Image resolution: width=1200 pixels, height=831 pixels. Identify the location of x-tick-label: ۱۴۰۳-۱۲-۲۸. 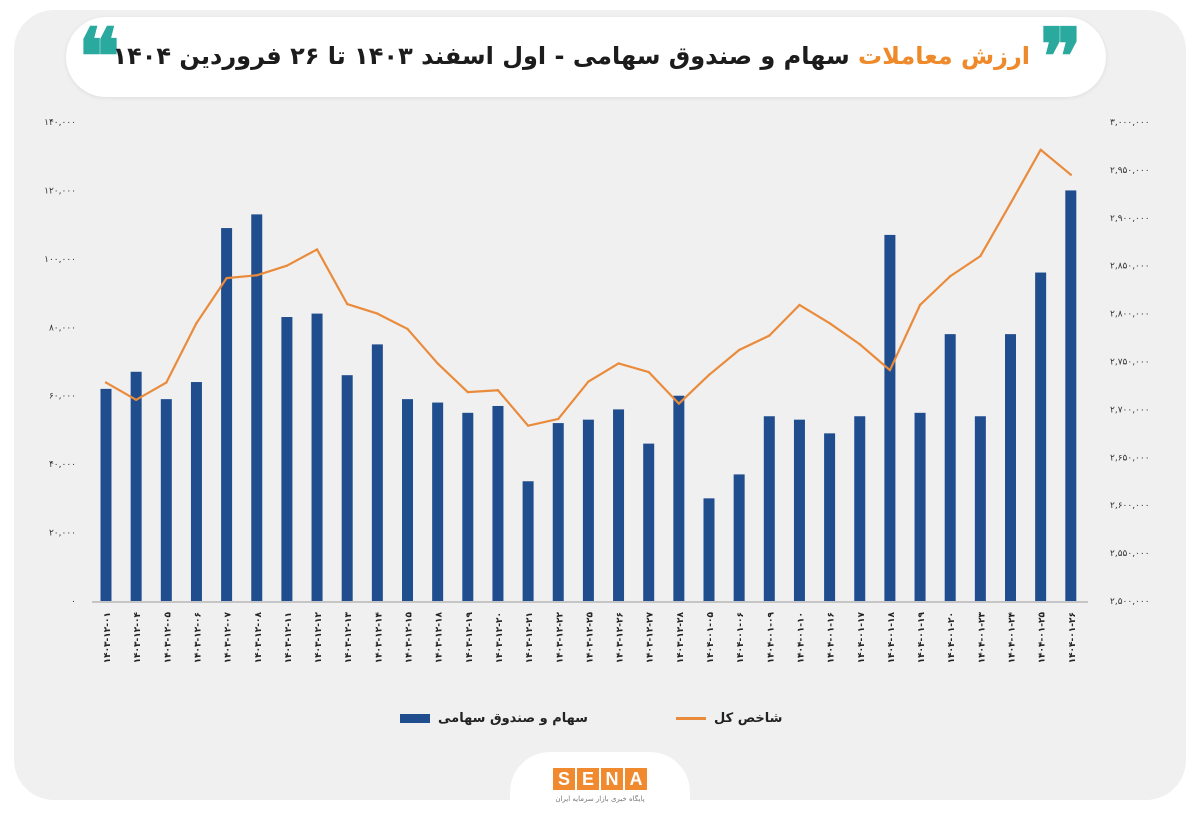
(681, 637).